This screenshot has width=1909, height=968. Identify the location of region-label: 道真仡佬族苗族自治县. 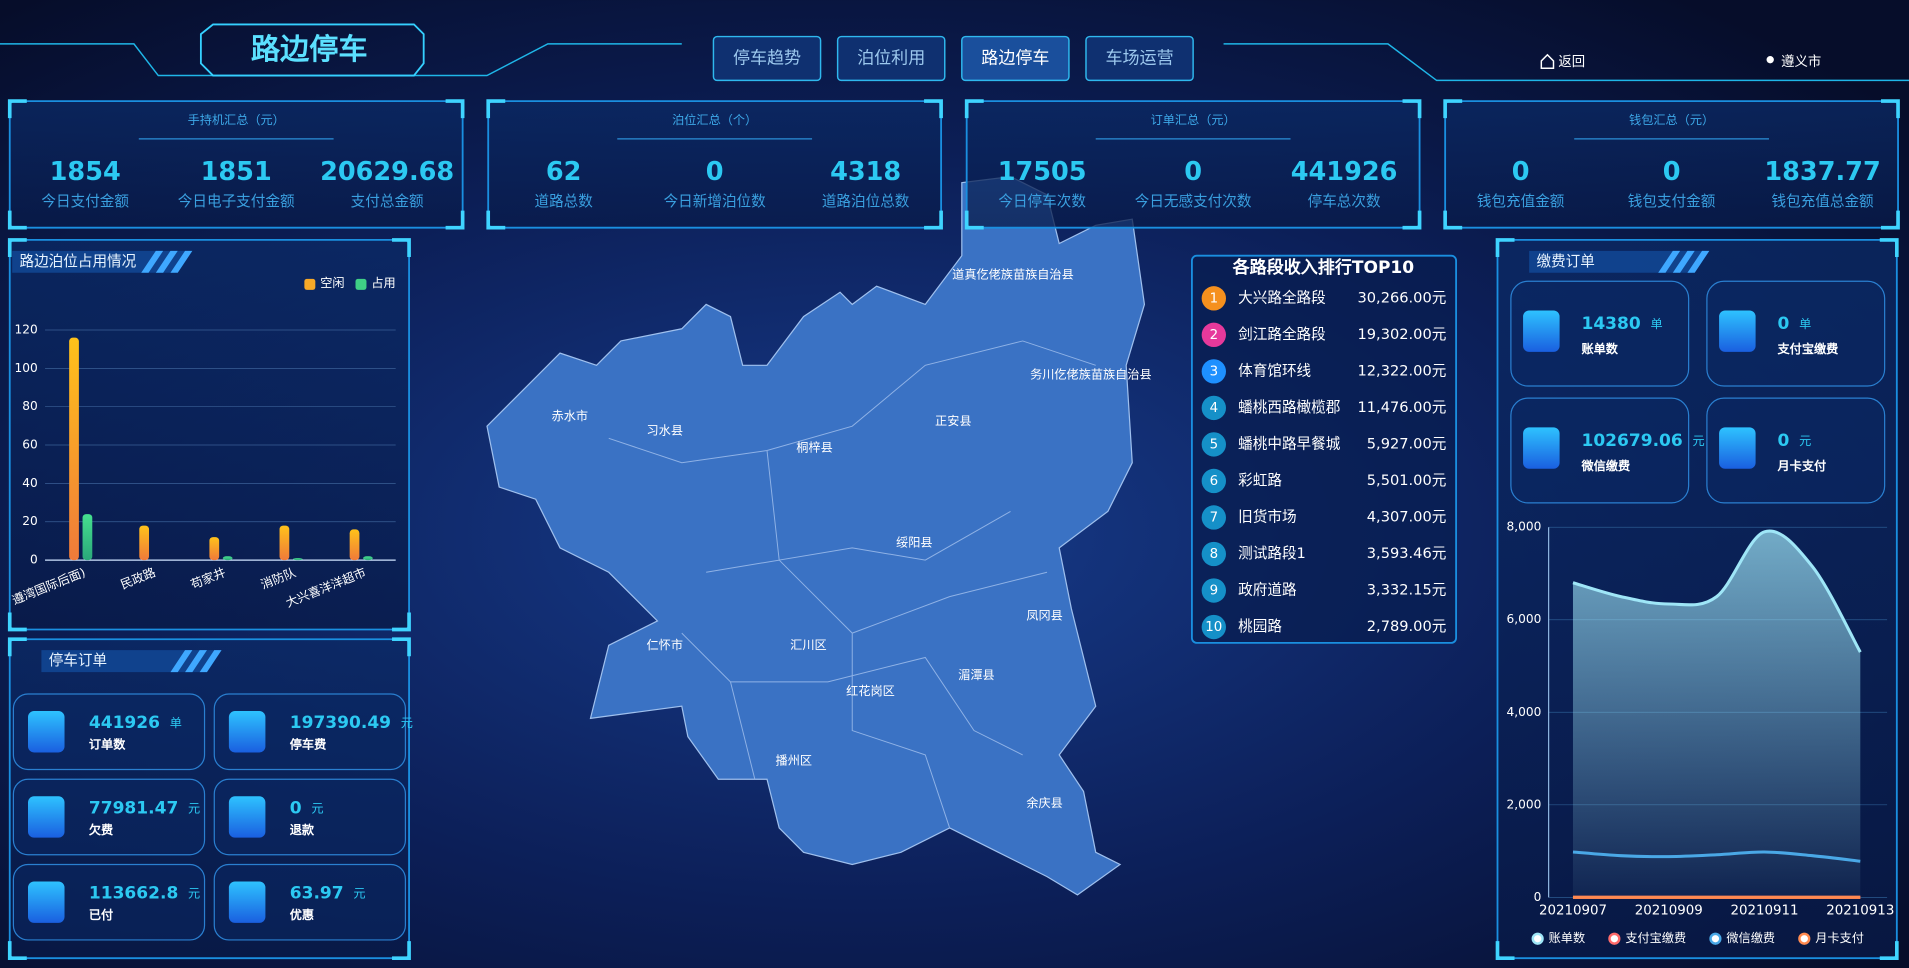
(1013, 275).